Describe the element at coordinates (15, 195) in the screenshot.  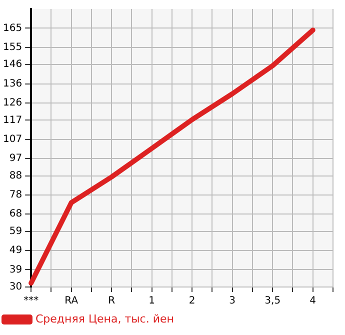
I see `y-tick-label: 78` at that location.